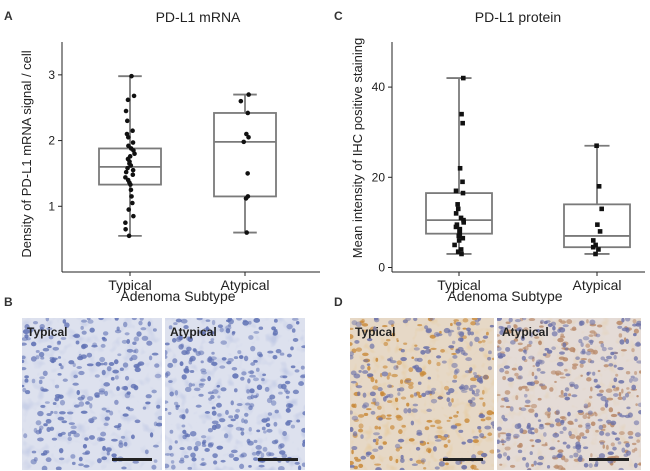  I want to click on panel-letter-b: B, so click(8, 302).